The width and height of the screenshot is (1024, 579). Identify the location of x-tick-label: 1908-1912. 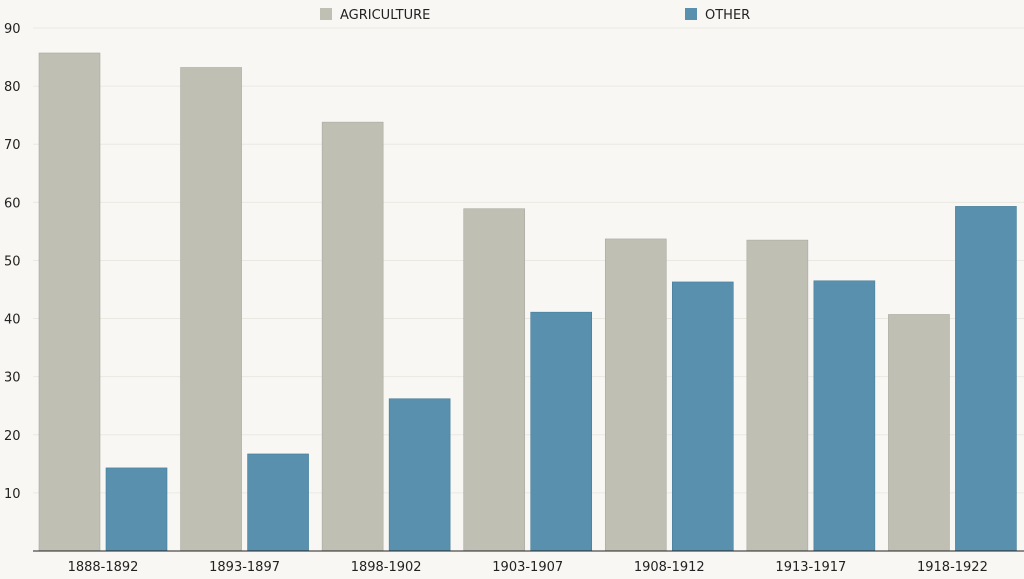
(669, 567).